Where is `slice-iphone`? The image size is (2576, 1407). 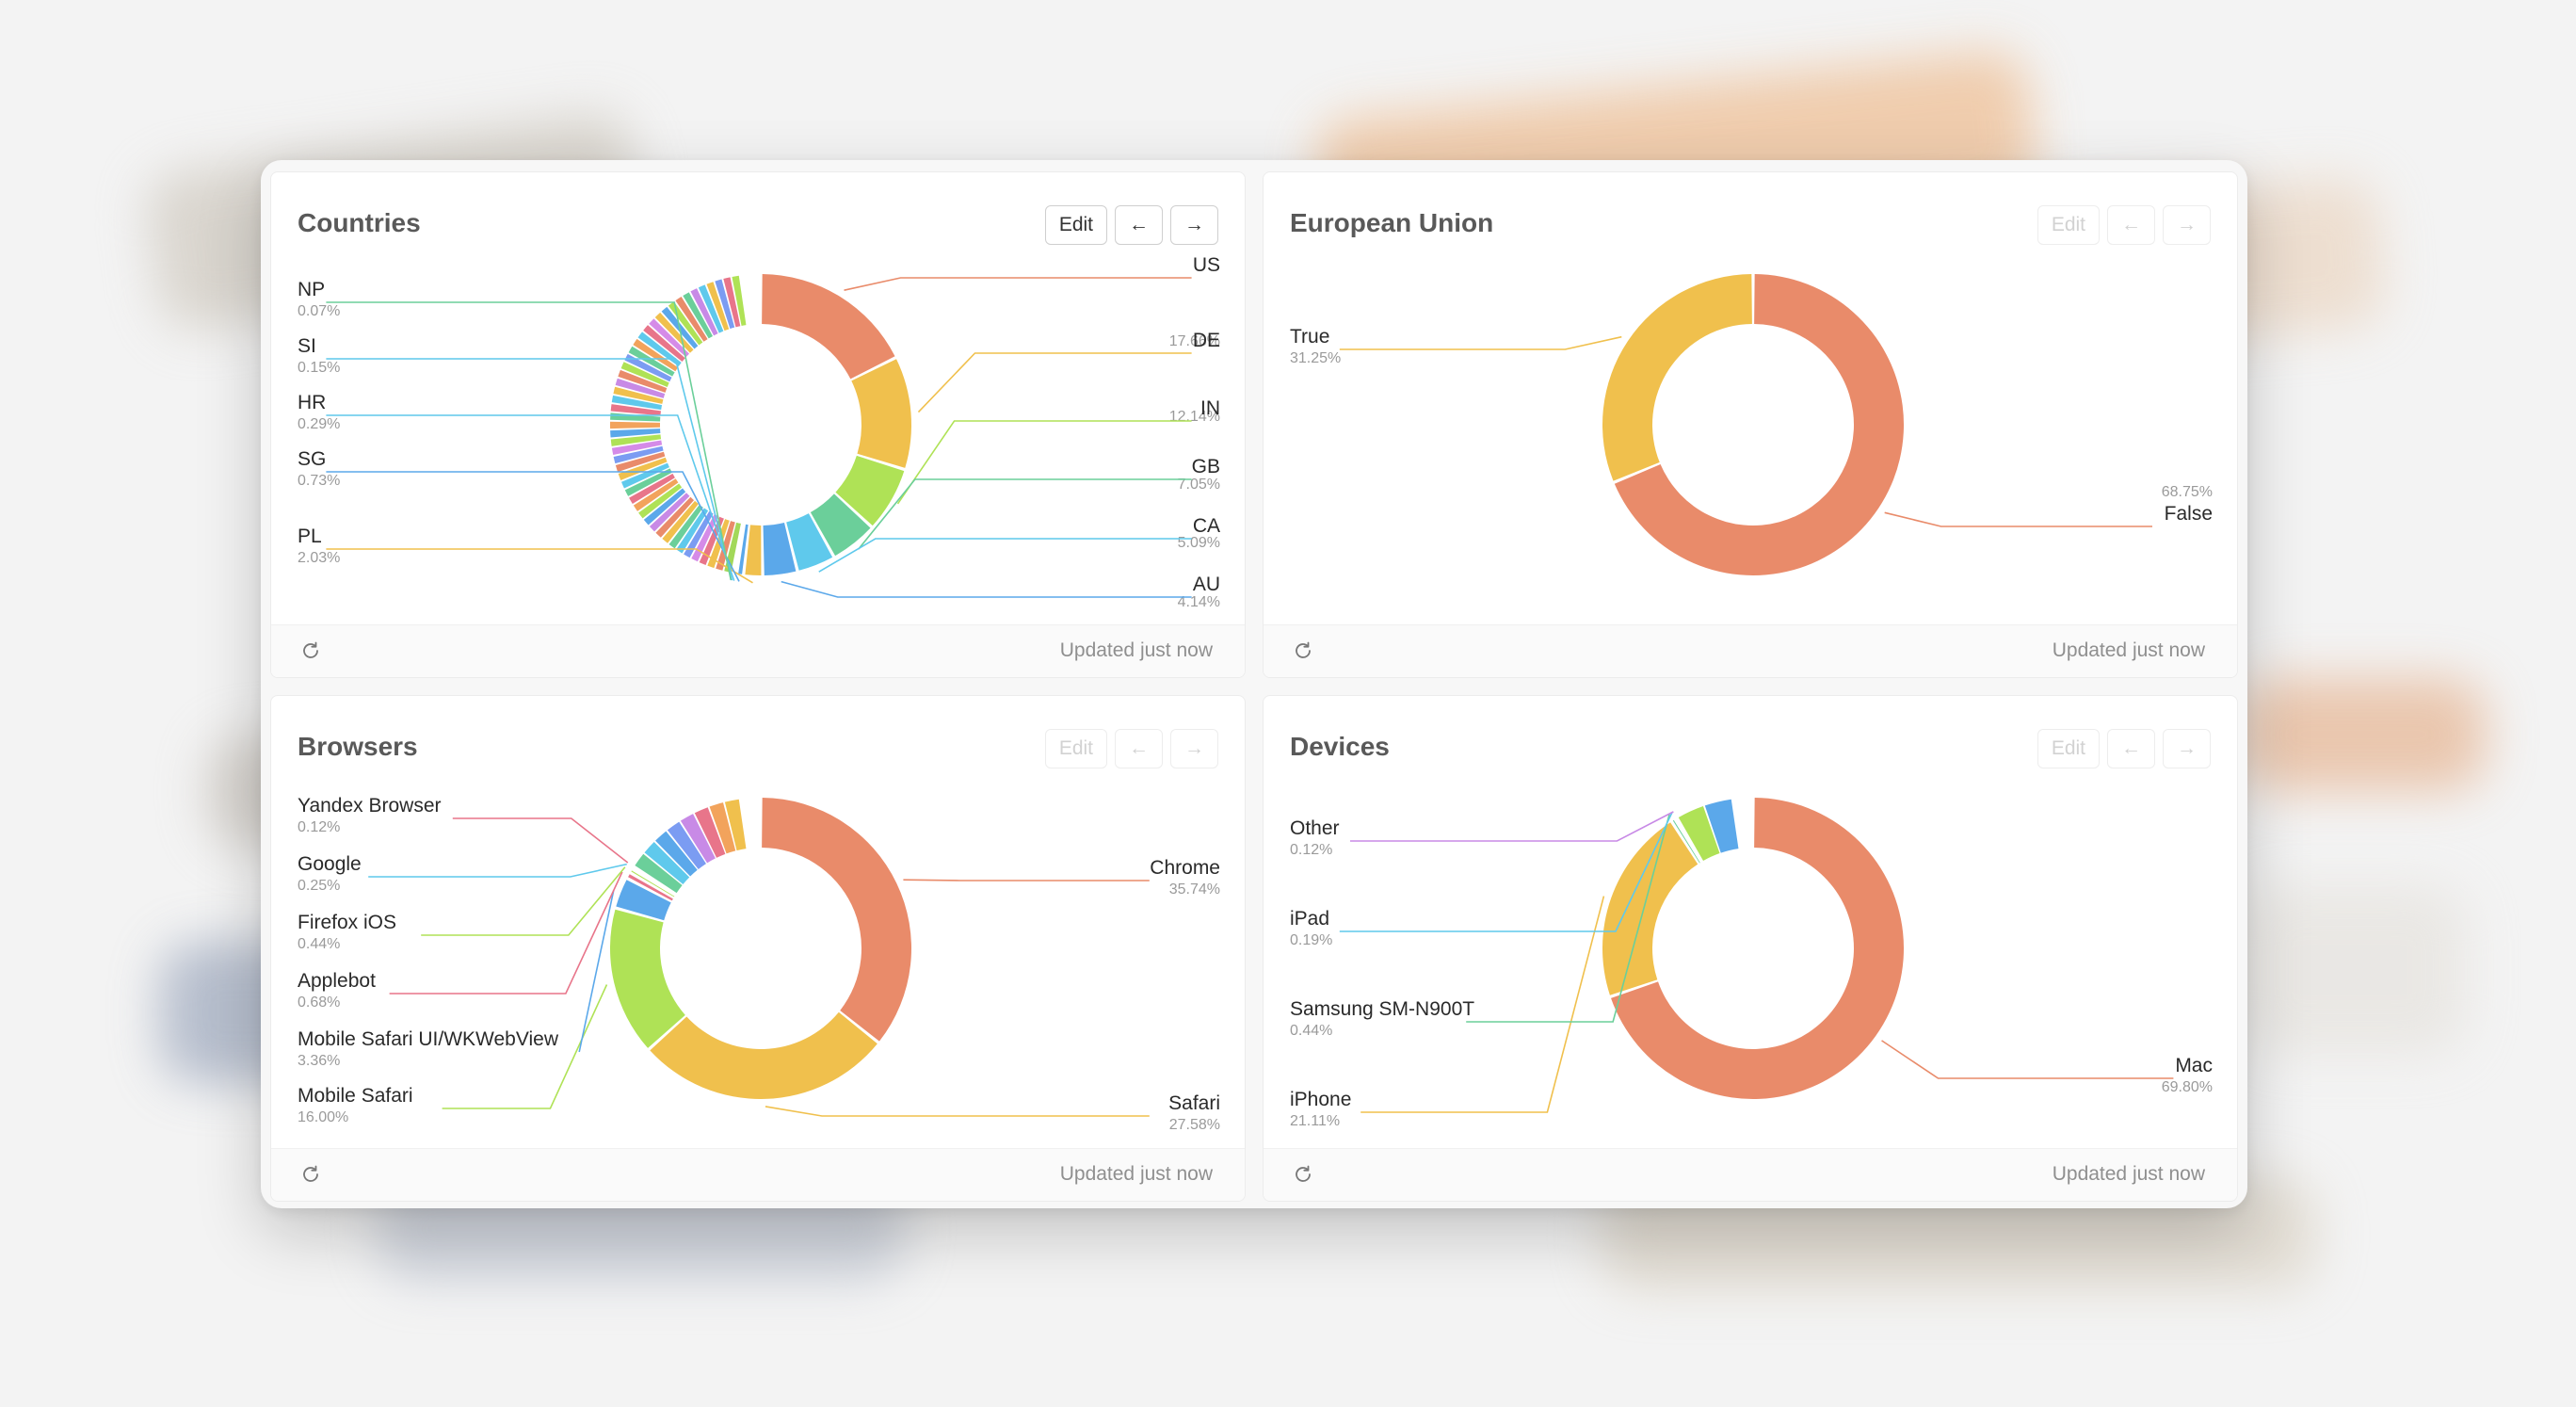
slice-iphone is located at coordinates (1650, 908).